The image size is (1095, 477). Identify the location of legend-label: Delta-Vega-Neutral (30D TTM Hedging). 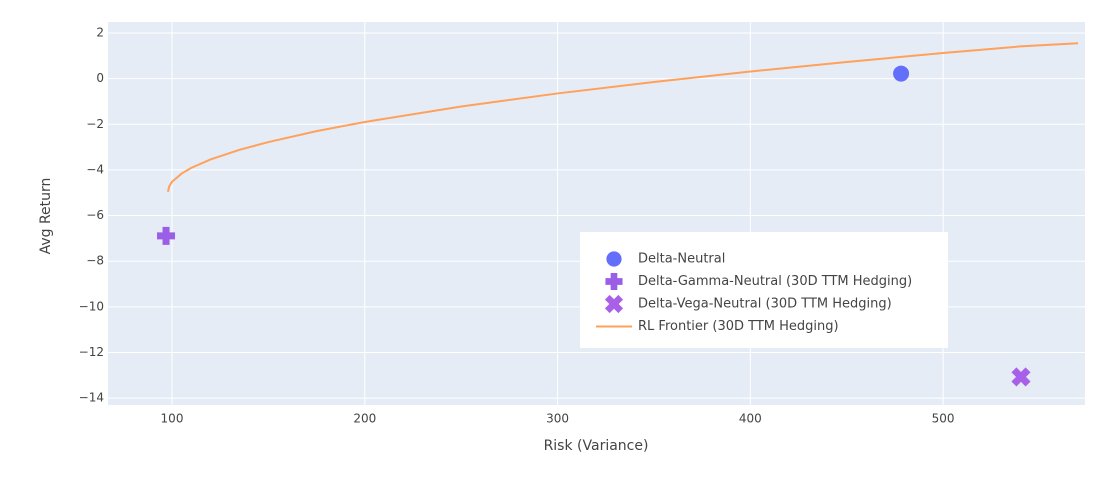
(765, 304).